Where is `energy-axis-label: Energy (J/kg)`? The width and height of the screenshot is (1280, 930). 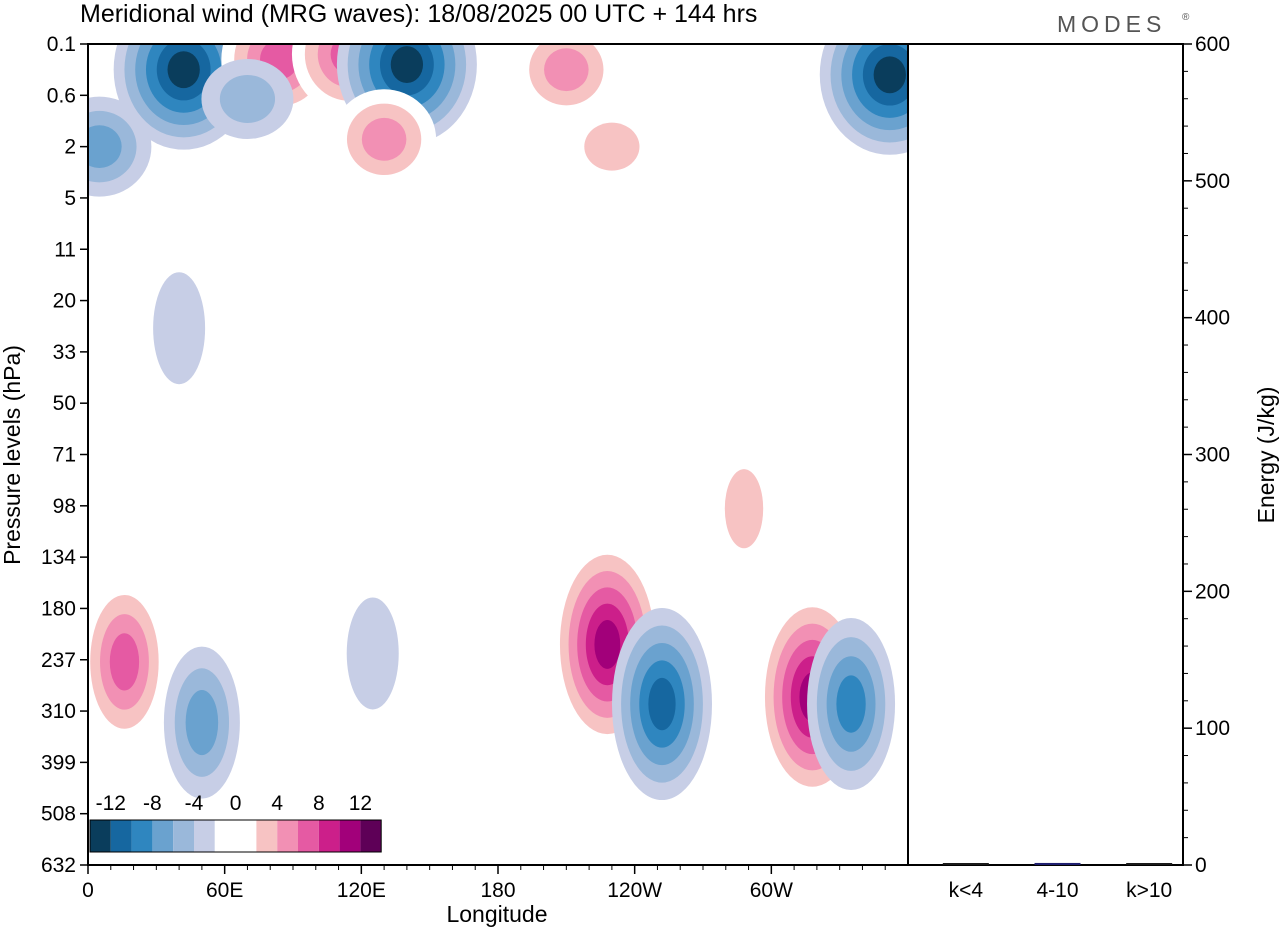
energy-axis-label: Energy (J/kg) is located at coordinates (1266, 455).